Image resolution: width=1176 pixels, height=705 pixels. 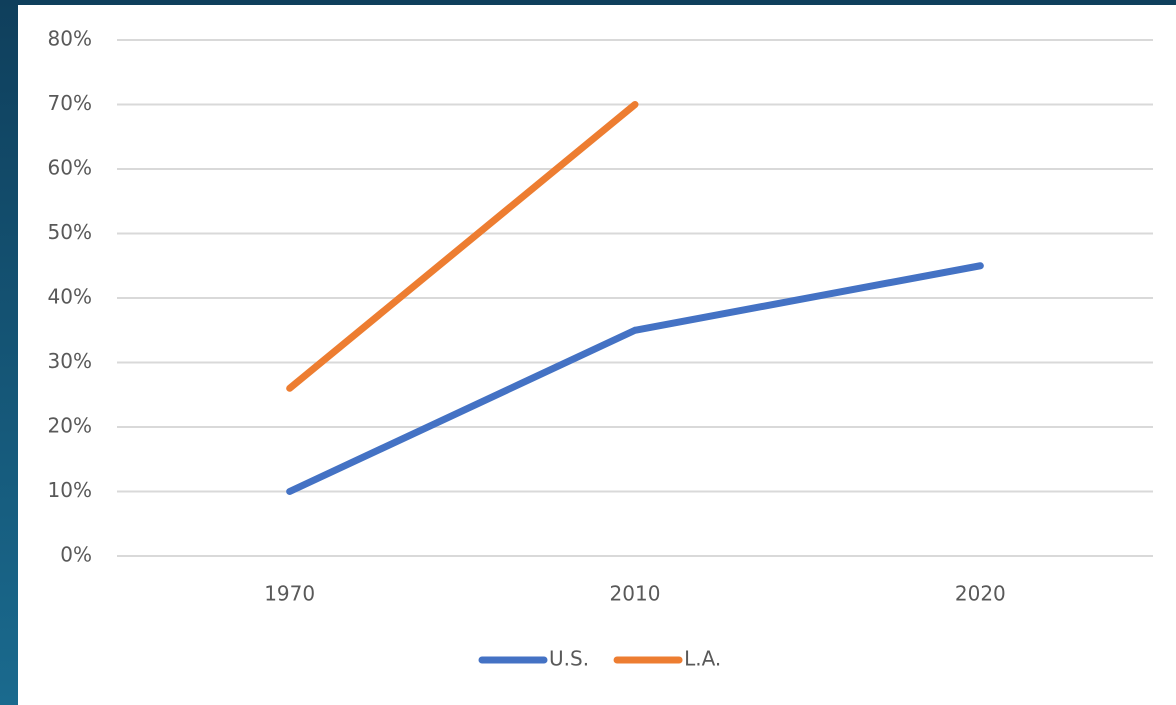 I want to click on y-tick-label: 60%, so click(x=70, y=168).